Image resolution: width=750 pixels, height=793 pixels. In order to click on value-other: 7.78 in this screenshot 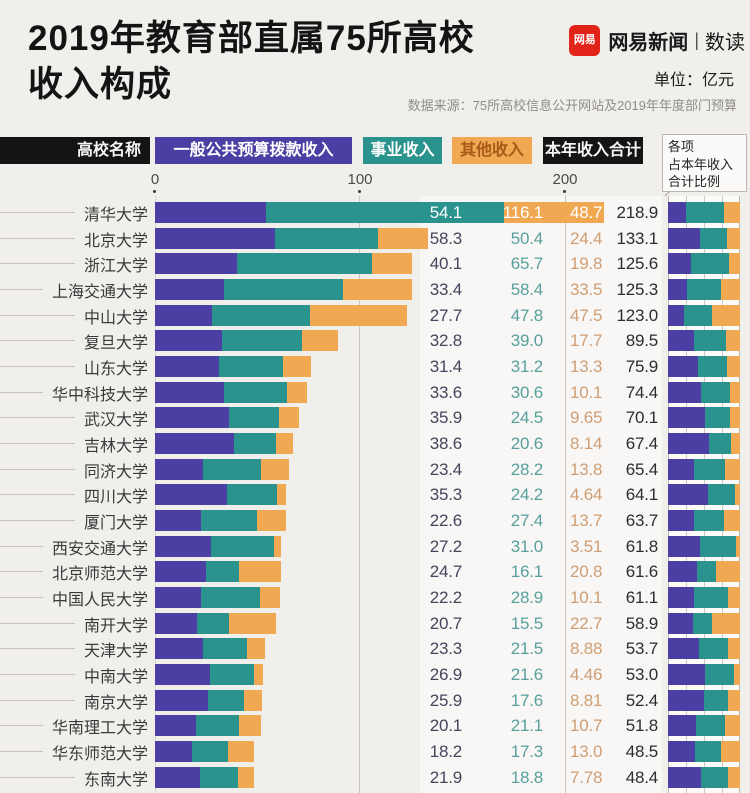, I will do `click(586, 777)`.